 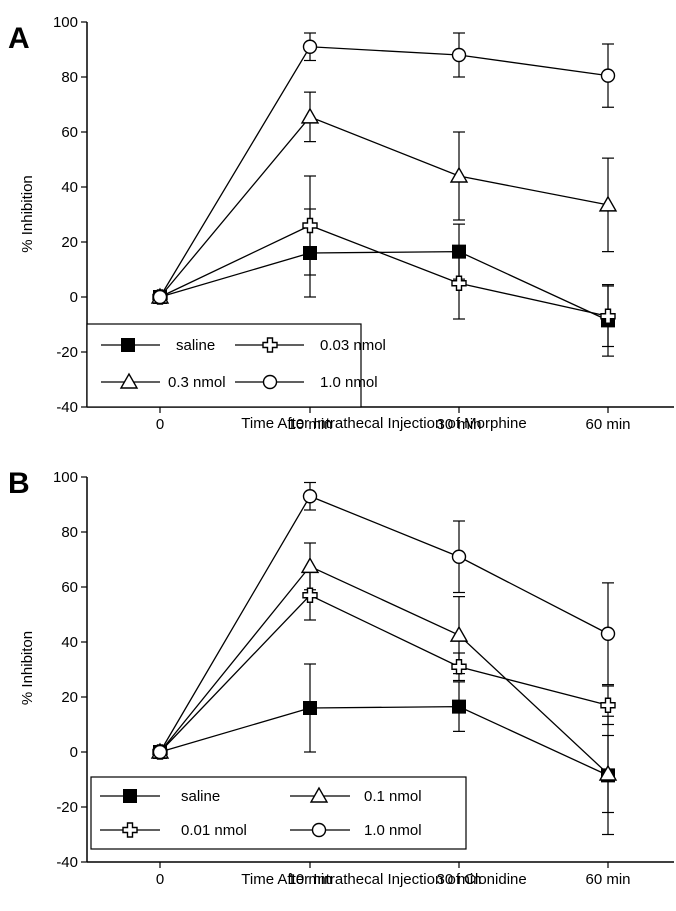 What do you see at coordinates (214, 830) in the screenshot?
I see `legend-label: 0.01 nmol` at bounding box center [214, 830].